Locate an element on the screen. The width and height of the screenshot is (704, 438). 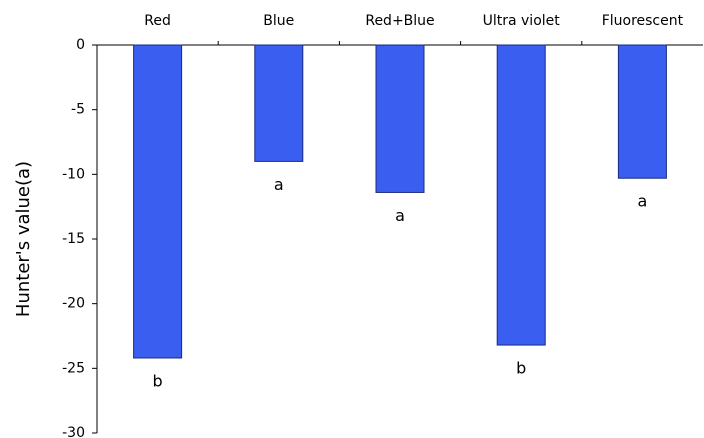
y-tick-label: -5 is located at coordinates (78, 110).